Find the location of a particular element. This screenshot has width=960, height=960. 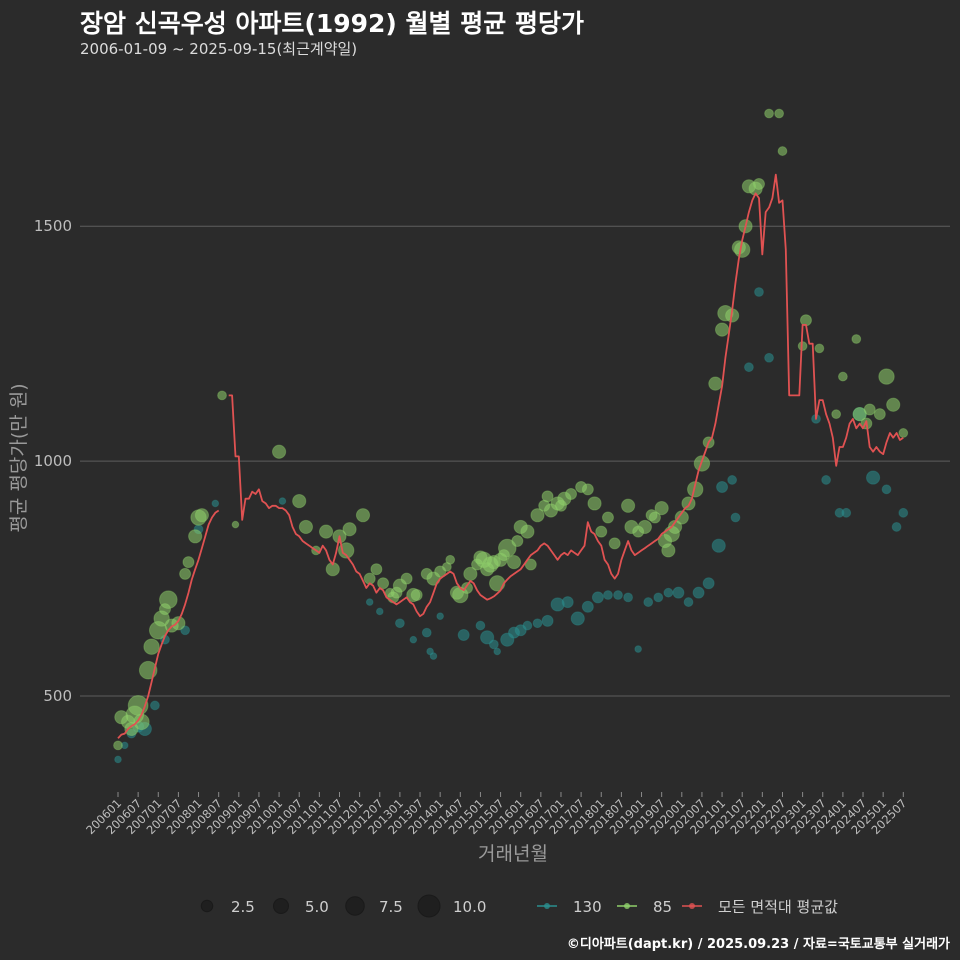

y-axis-title: 평균 평당가(만 원) is located at coordinates (19, 457).